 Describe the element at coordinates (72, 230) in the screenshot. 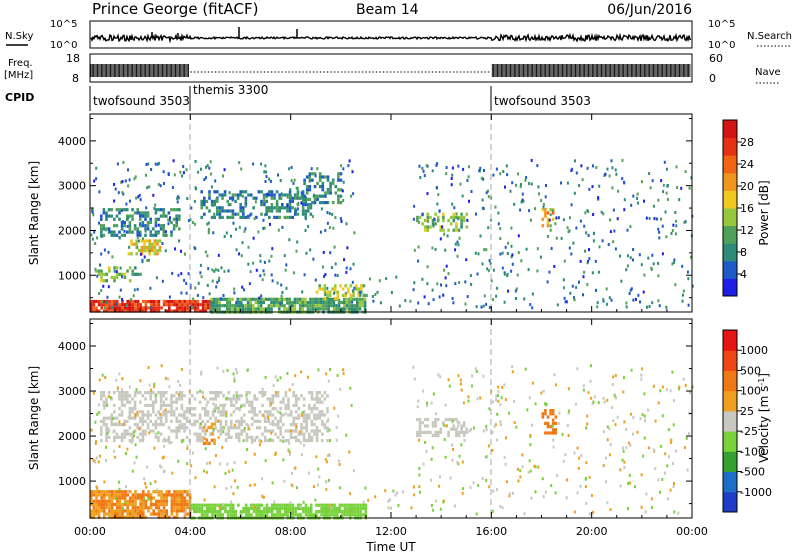

I see `y-tick-label: 2000` at that location.